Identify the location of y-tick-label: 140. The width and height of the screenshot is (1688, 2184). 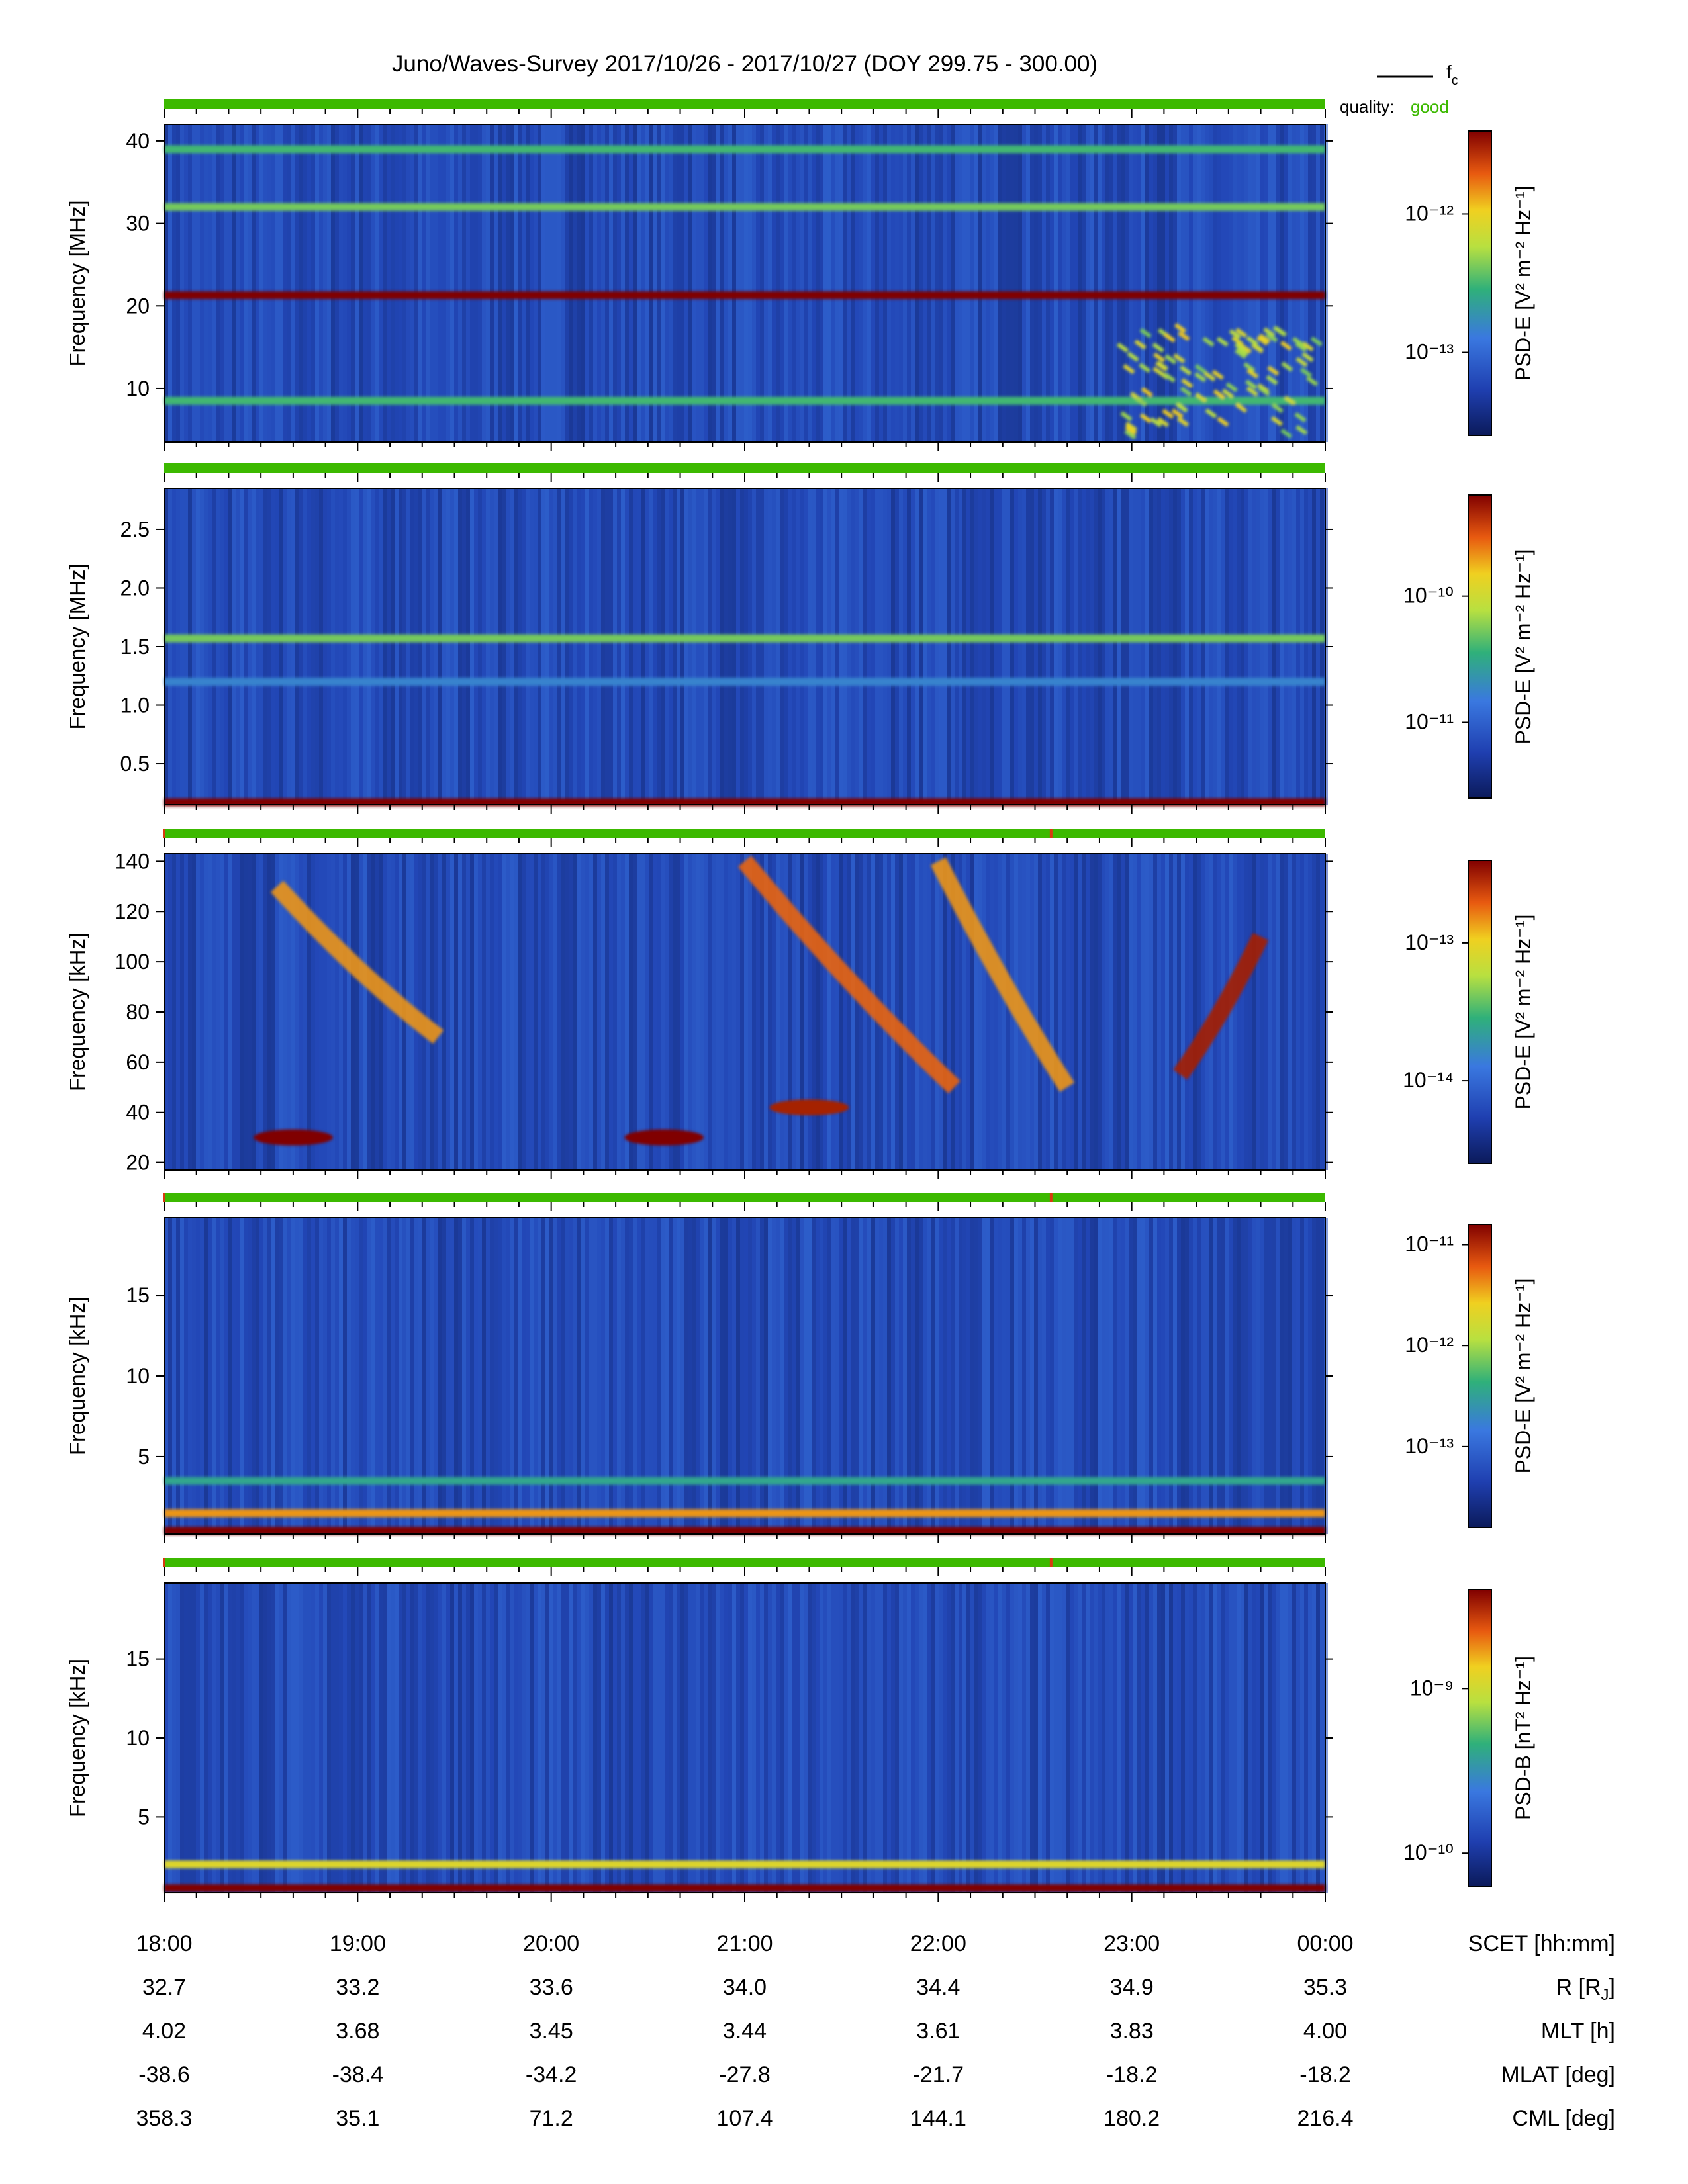
(132, 861).